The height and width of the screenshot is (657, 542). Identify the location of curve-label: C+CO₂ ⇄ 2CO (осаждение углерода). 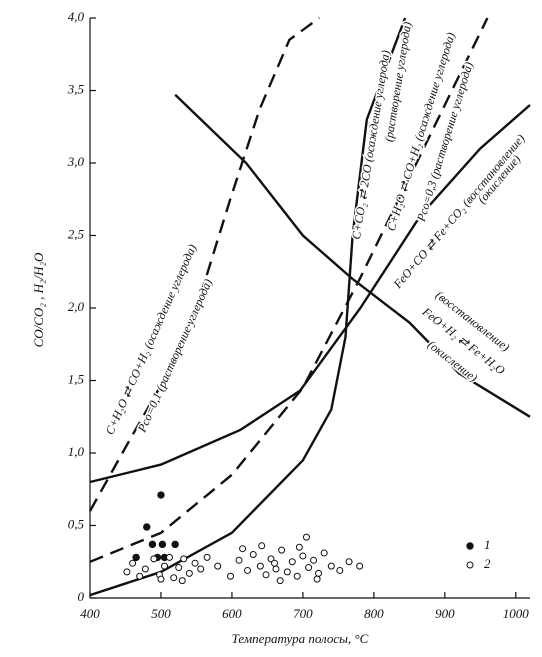
(371, 144).